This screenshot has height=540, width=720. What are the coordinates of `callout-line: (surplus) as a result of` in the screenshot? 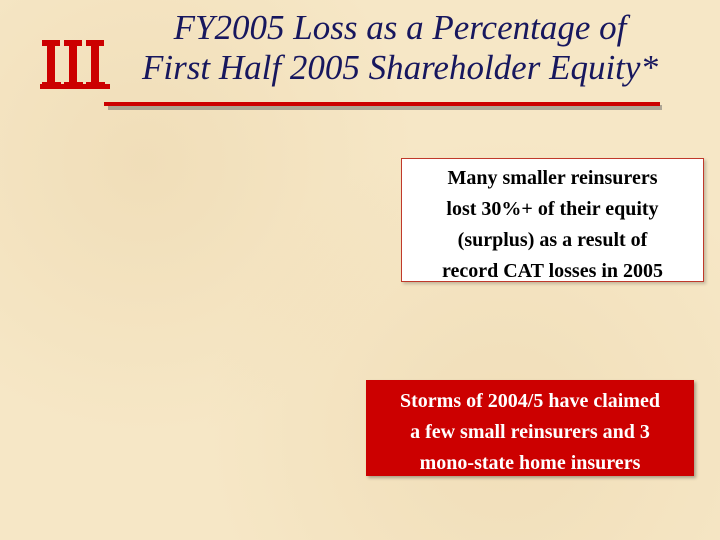 It's located at (552, 240).